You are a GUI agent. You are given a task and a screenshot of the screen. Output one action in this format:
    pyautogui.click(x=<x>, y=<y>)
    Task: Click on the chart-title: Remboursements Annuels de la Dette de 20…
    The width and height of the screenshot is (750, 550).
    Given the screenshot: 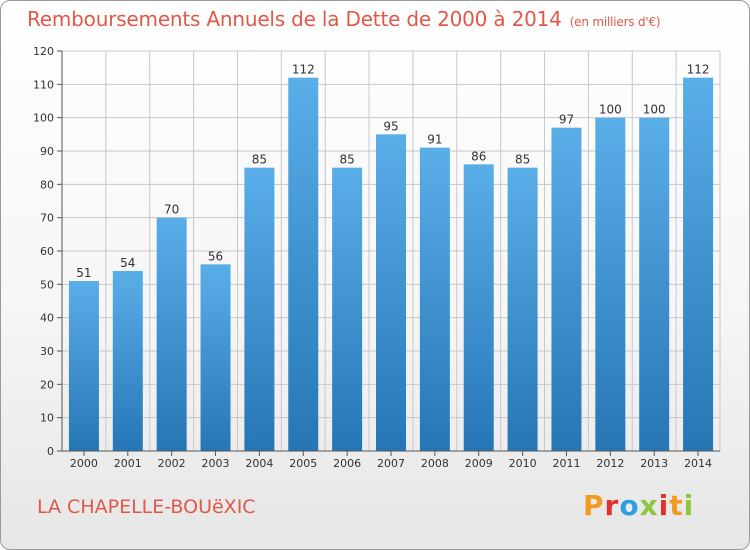 What is the action you would take?
    pyautogui.click(x=294, y=19)
    